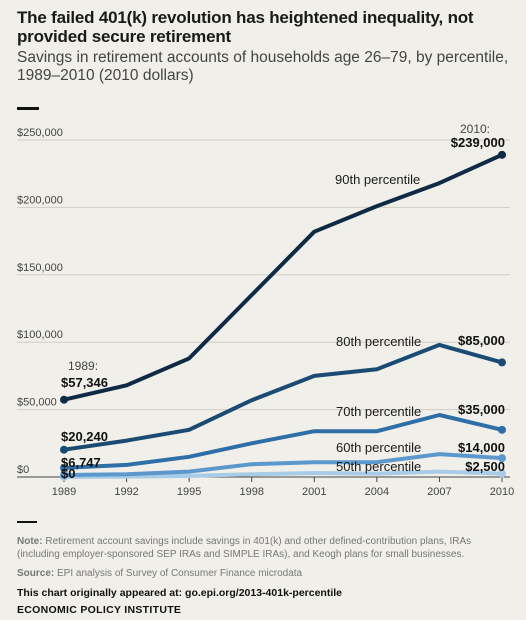 This screenshot has width=526, height=620. Describe the element at coordinates (126, 492) in the screenshot. I see `x-tick-label: 1992` at that location.